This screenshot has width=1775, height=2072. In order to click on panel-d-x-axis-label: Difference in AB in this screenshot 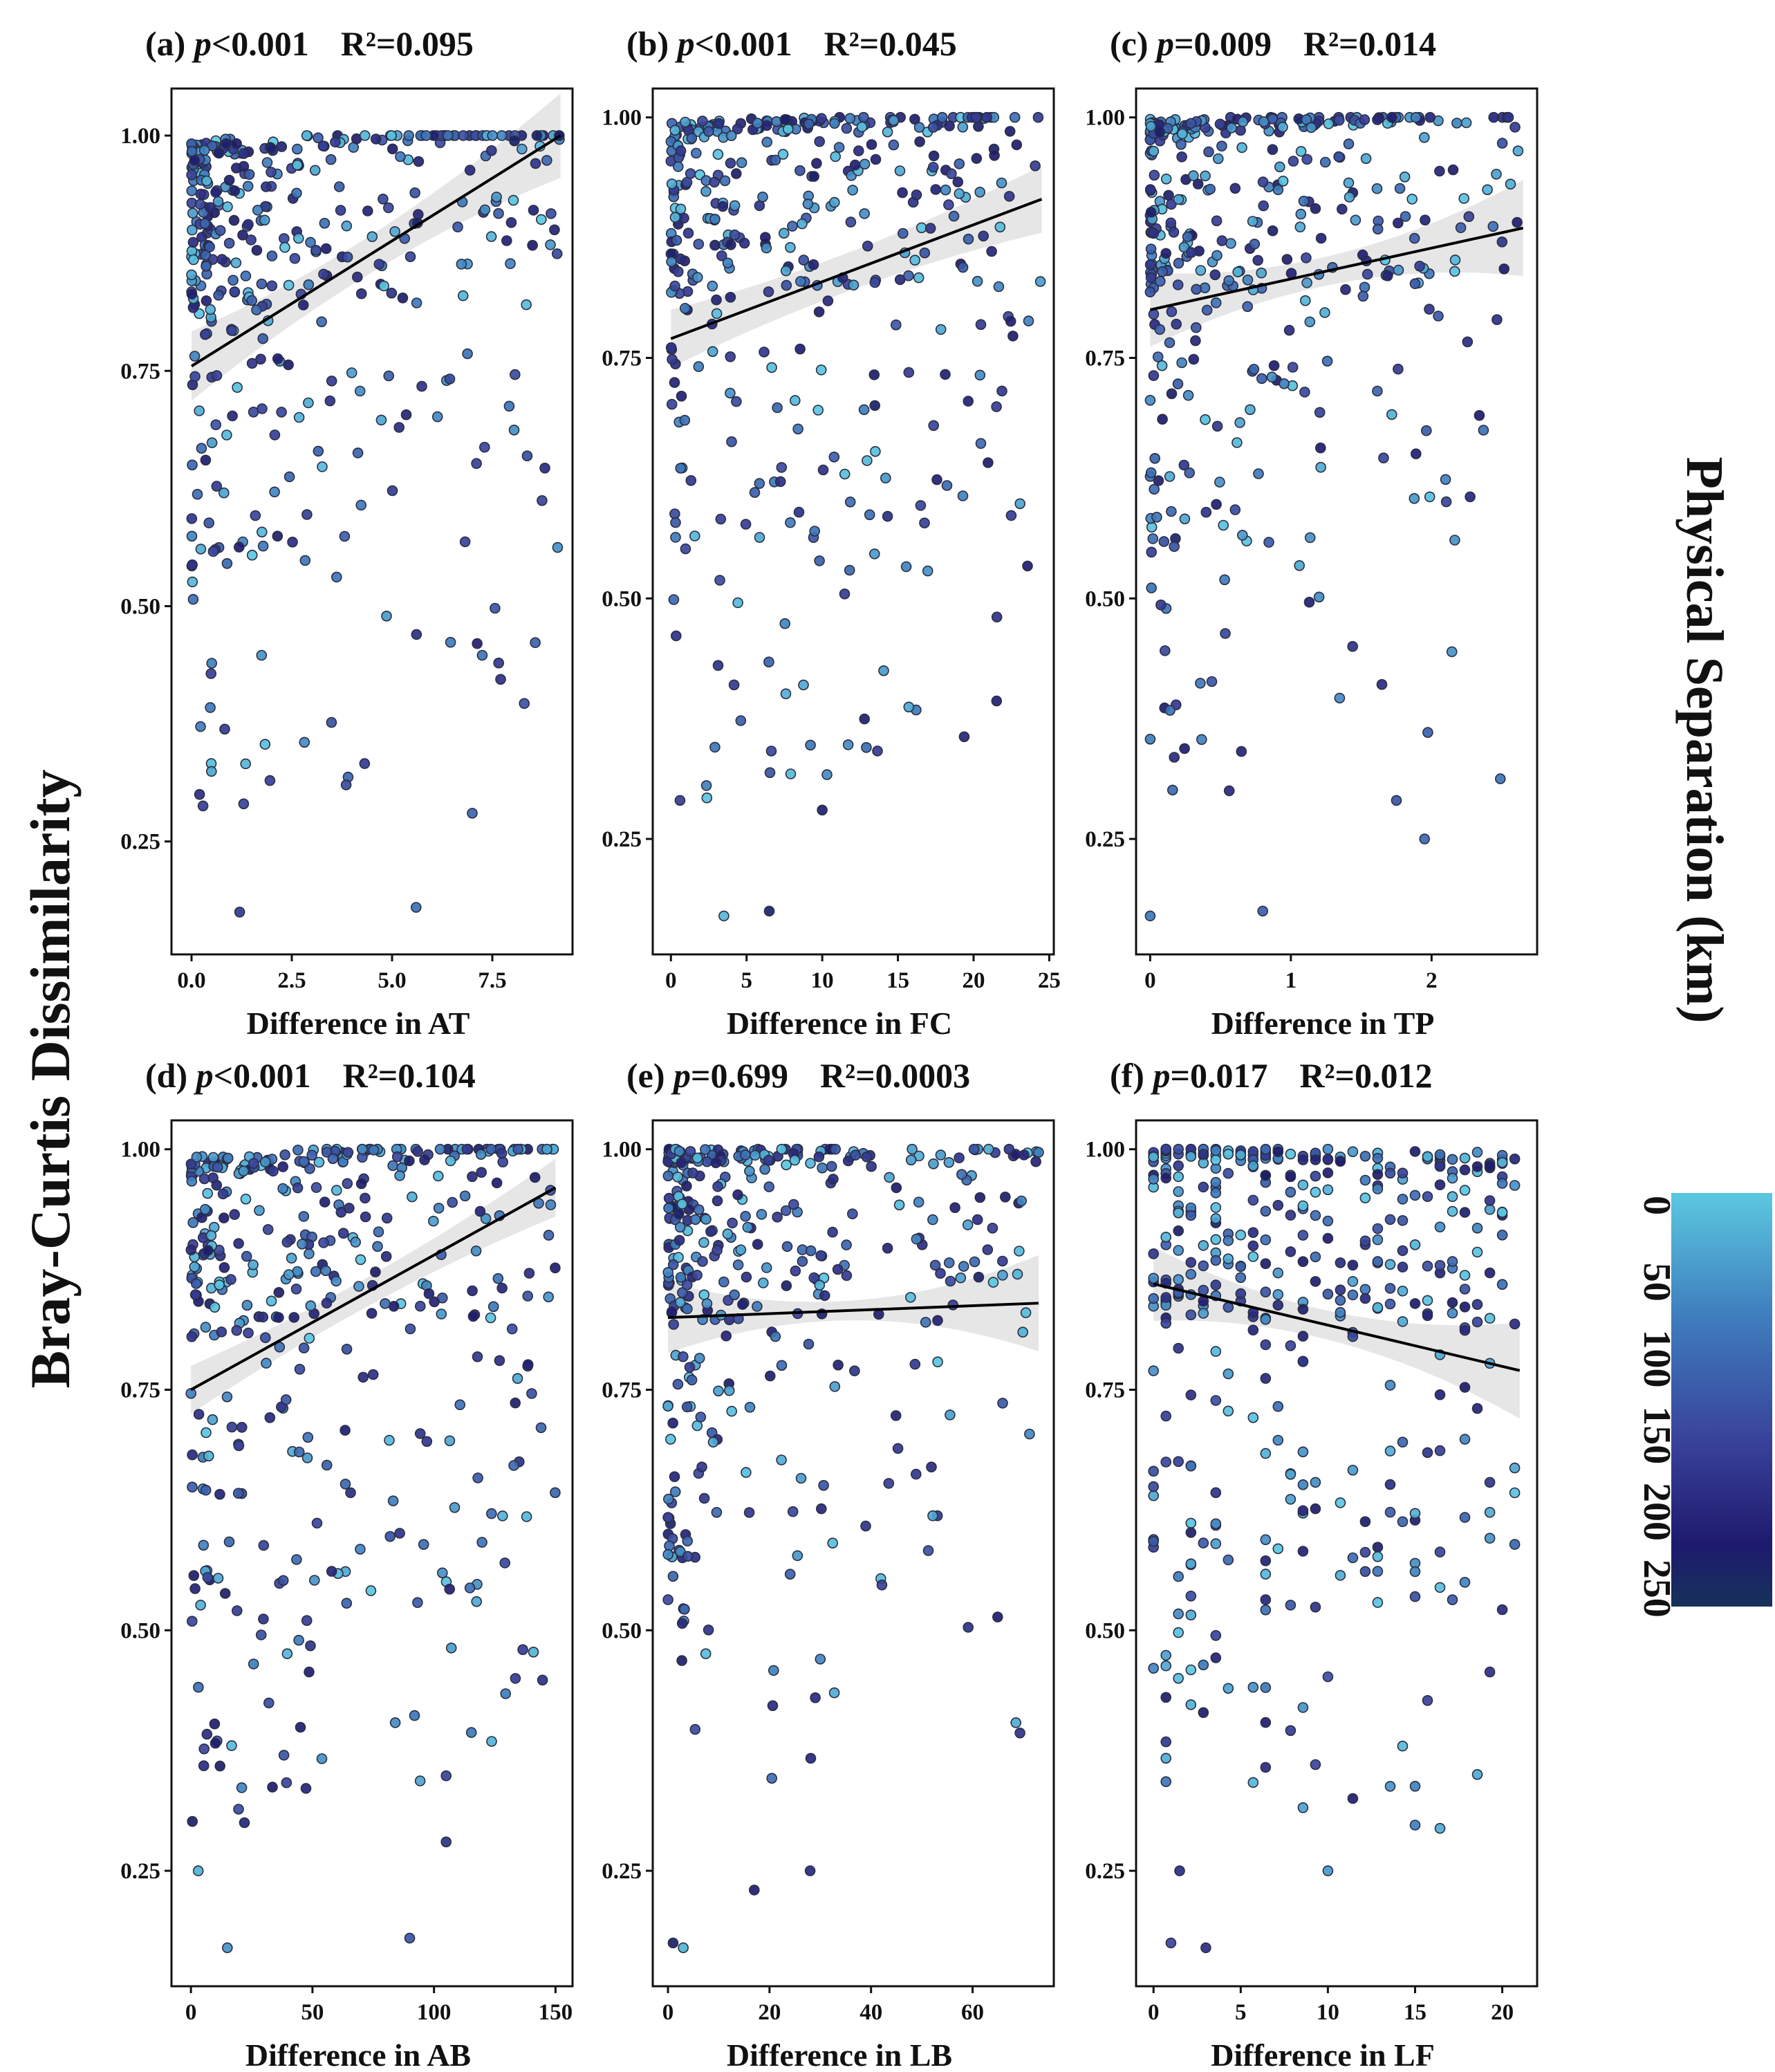, I will do `click(358, 2054)`.